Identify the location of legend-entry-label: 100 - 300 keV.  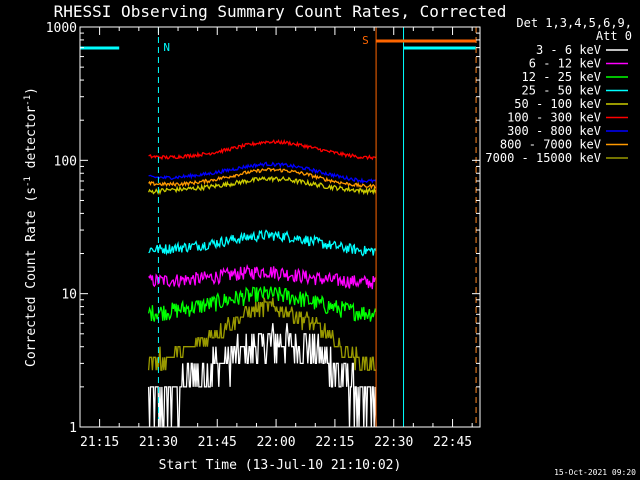
(554, 118).